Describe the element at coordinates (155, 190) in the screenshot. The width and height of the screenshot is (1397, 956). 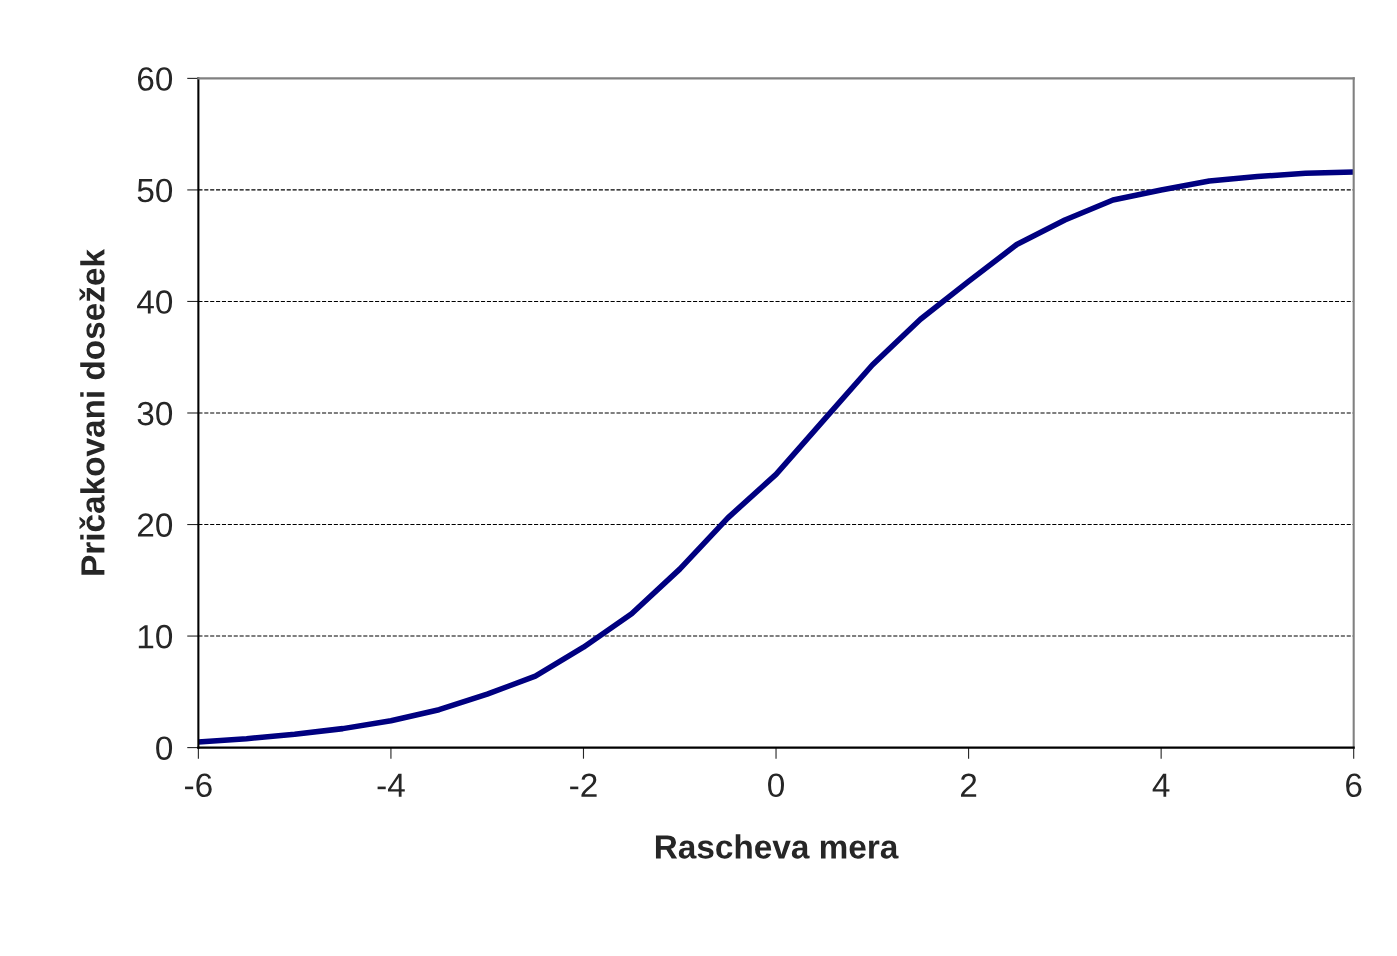
I see `y-tick-label: 50` at that location.